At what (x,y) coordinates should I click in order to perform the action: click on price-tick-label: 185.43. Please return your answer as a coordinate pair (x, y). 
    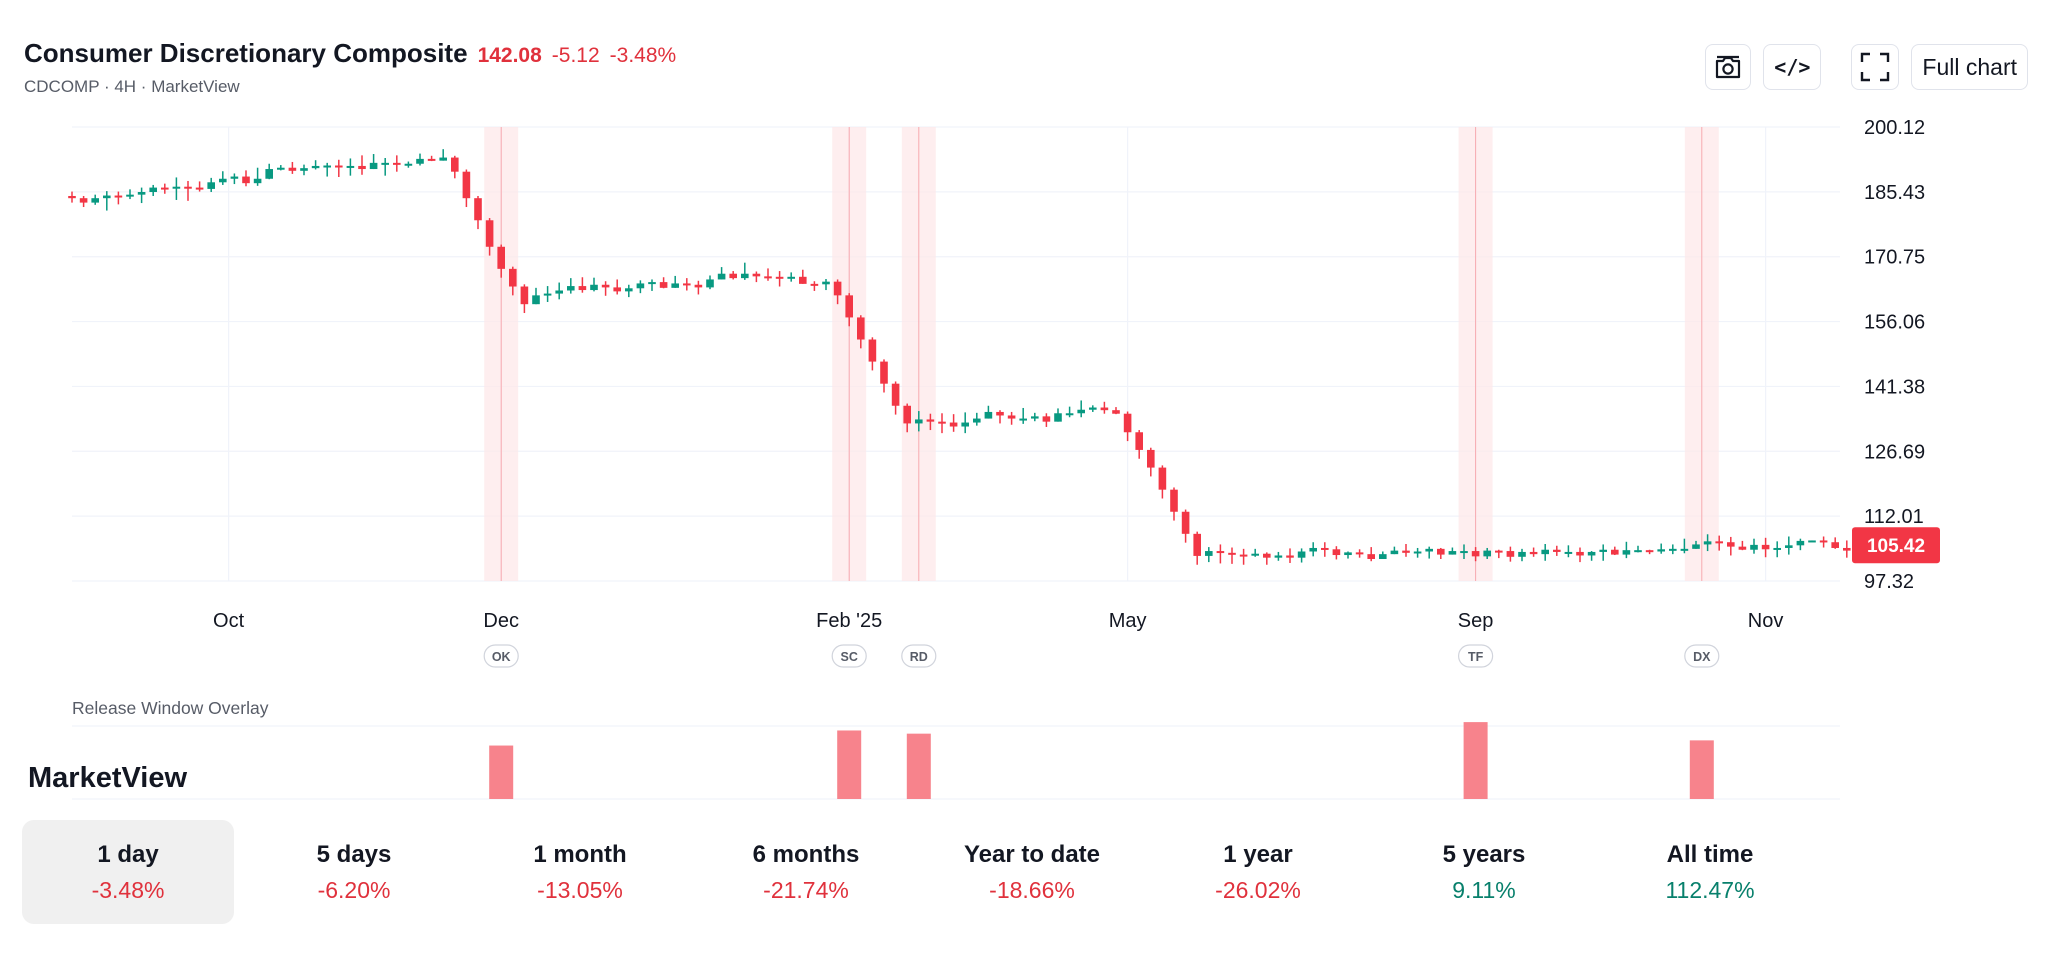
    Looking at the image, I should click on (1894, 193).